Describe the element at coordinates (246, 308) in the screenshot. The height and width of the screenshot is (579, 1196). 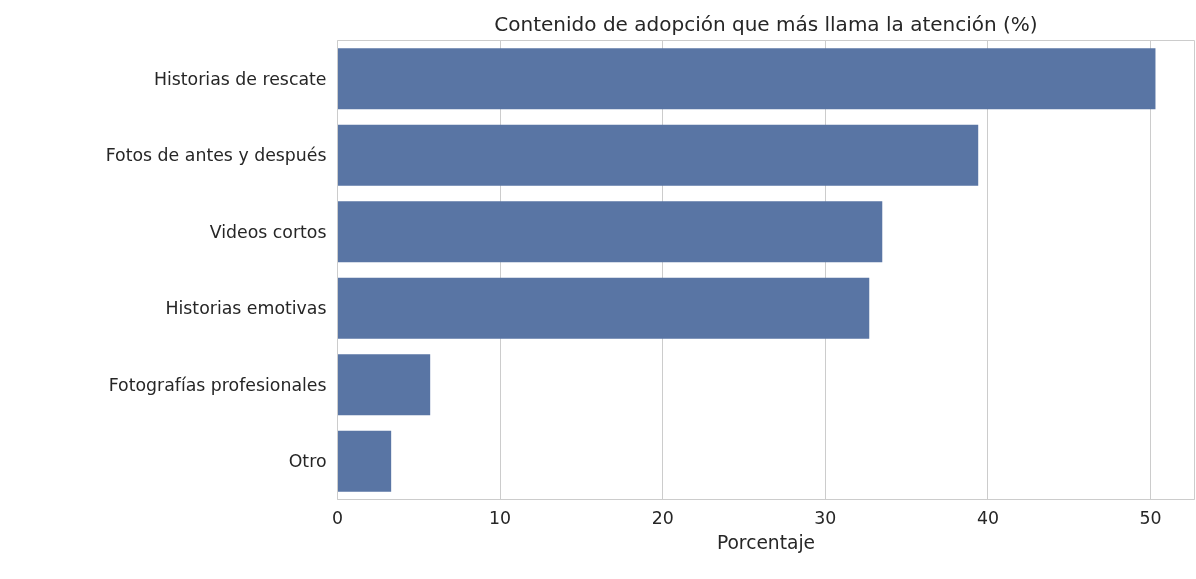
I see `y-tick-label: Historias emotivas` at that location.